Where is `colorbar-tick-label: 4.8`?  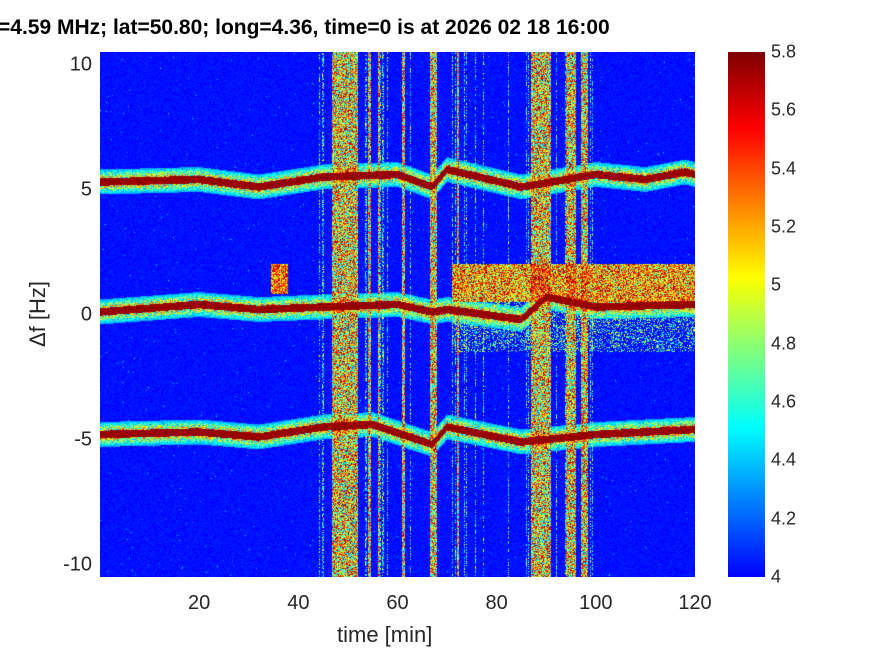 colorbar-tick-label: 4.8 is located at coordinates (784, 343).